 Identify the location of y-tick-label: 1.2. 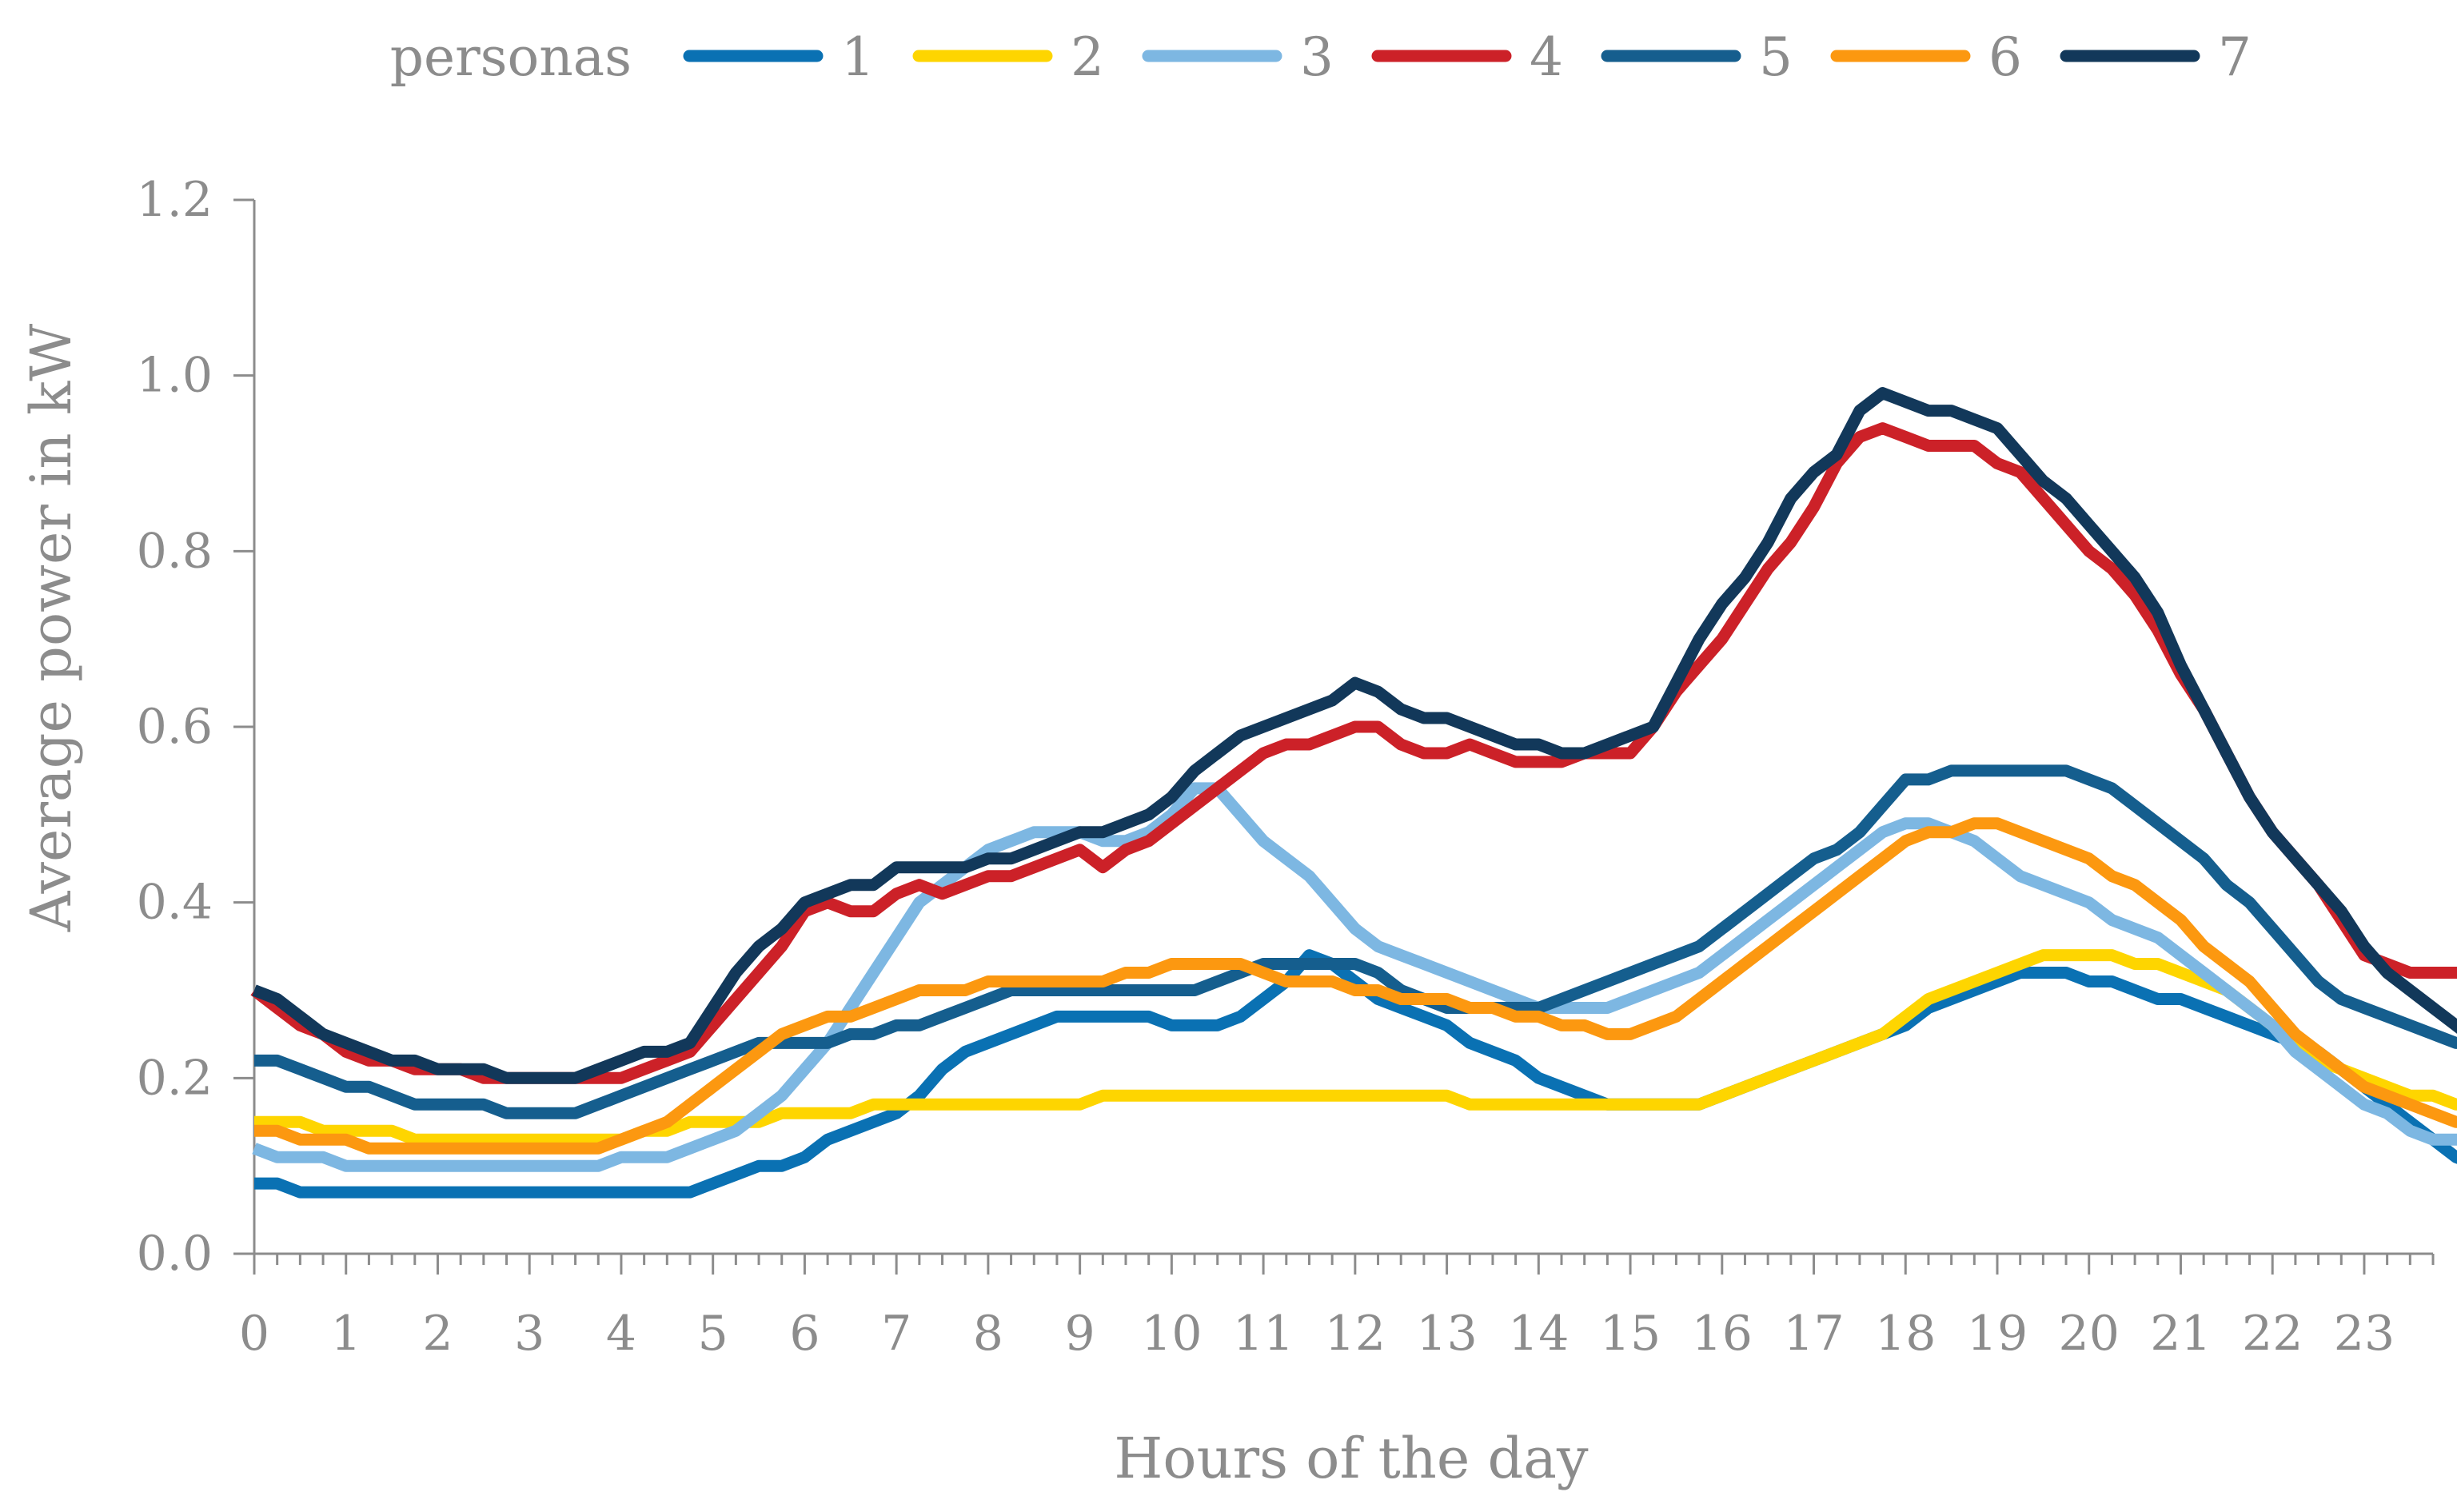
(175, 200).